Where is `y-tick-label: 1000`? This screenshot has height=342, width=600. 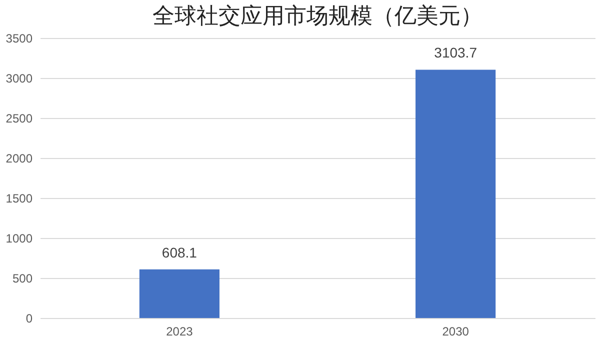 y-tick-label: 1000 is located at coordinates (19, 239).